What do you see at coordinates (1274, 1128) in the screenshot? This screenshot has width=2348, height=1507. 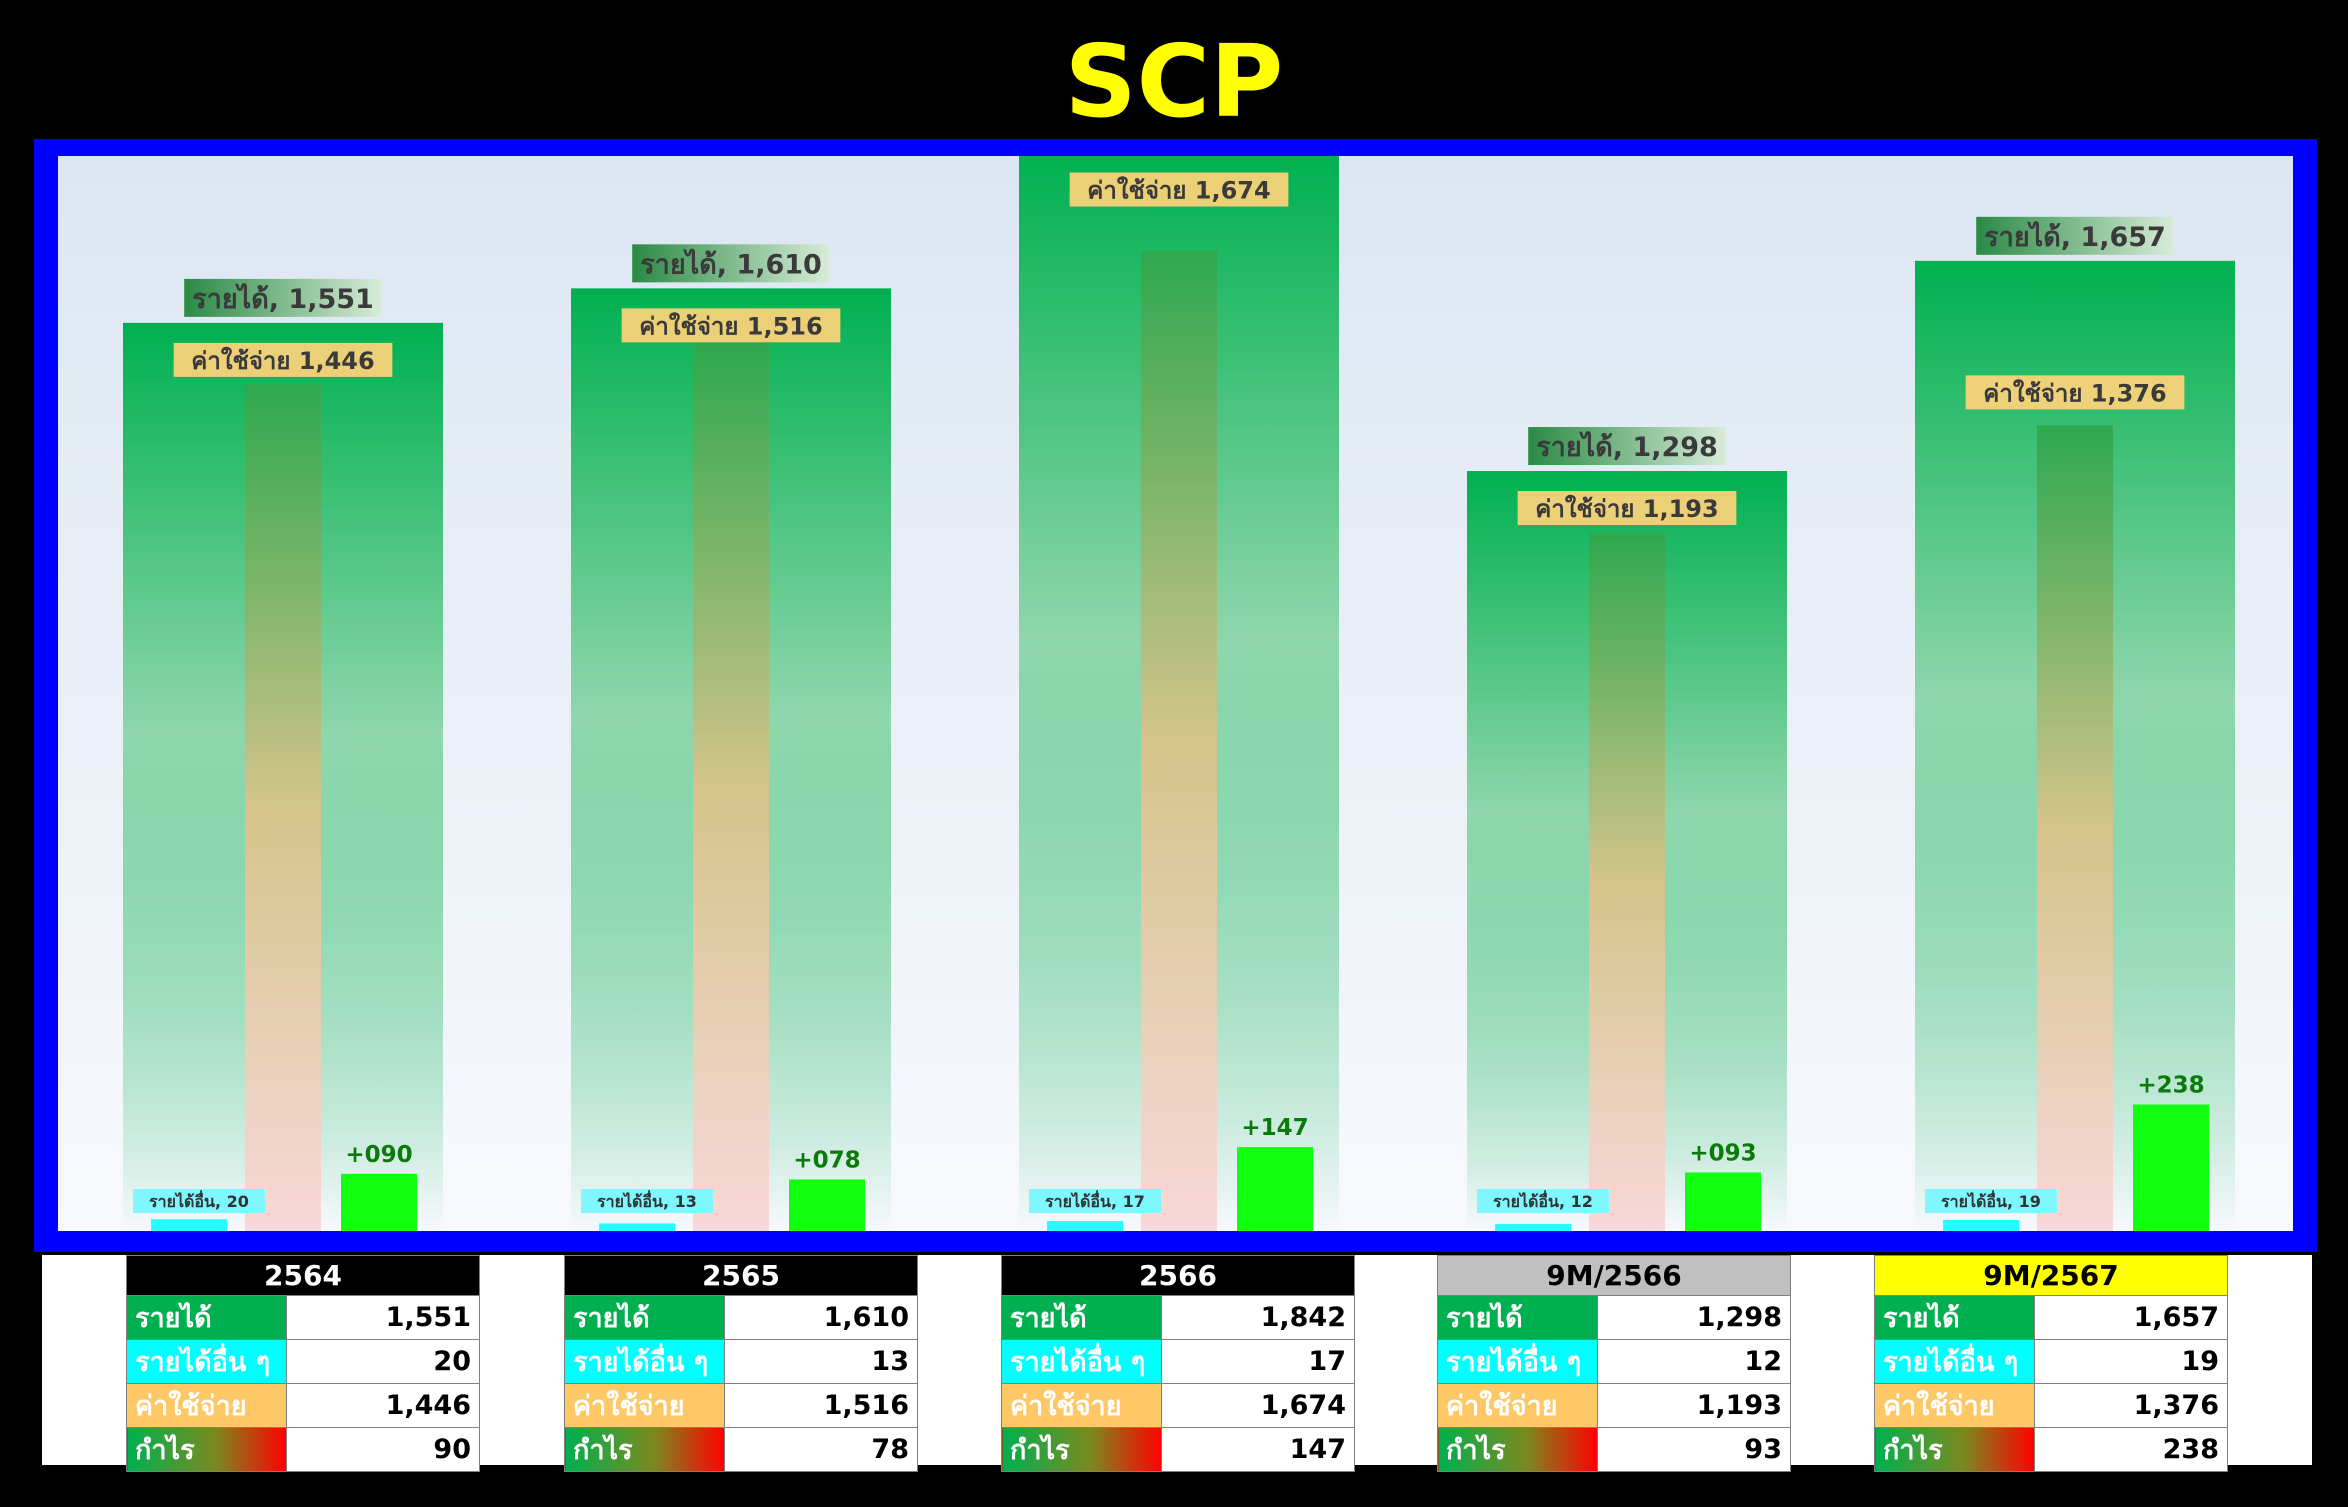 I see `profit-label: +147` at bounding box center [1274, 1128].